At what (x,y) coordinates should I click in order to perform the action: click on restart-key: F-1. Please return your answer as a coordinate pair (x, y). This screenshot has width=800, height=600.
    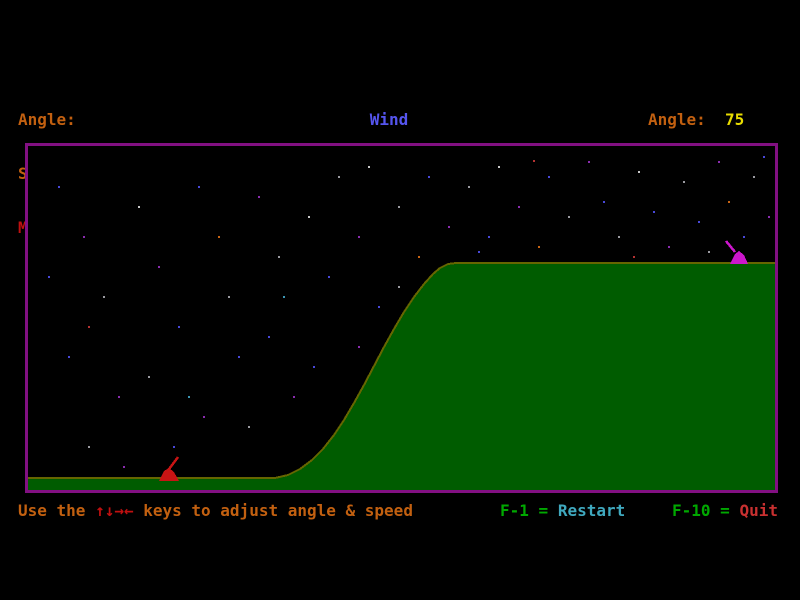
    Looking at the image, I should click on (514, 510).